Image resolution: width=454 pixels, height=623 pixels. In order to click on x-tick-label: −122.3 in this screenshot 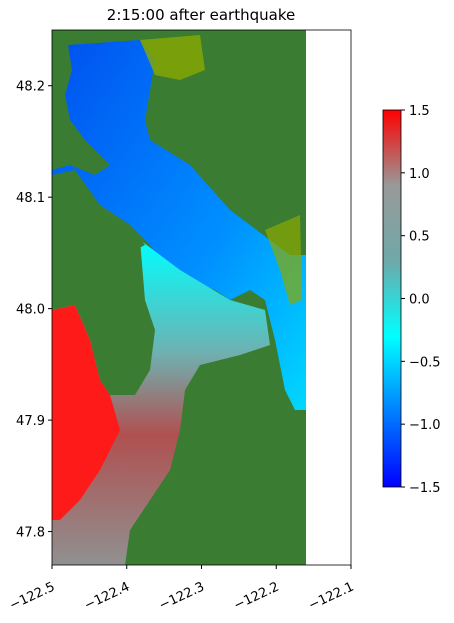, I will do `click(182, 597)`.